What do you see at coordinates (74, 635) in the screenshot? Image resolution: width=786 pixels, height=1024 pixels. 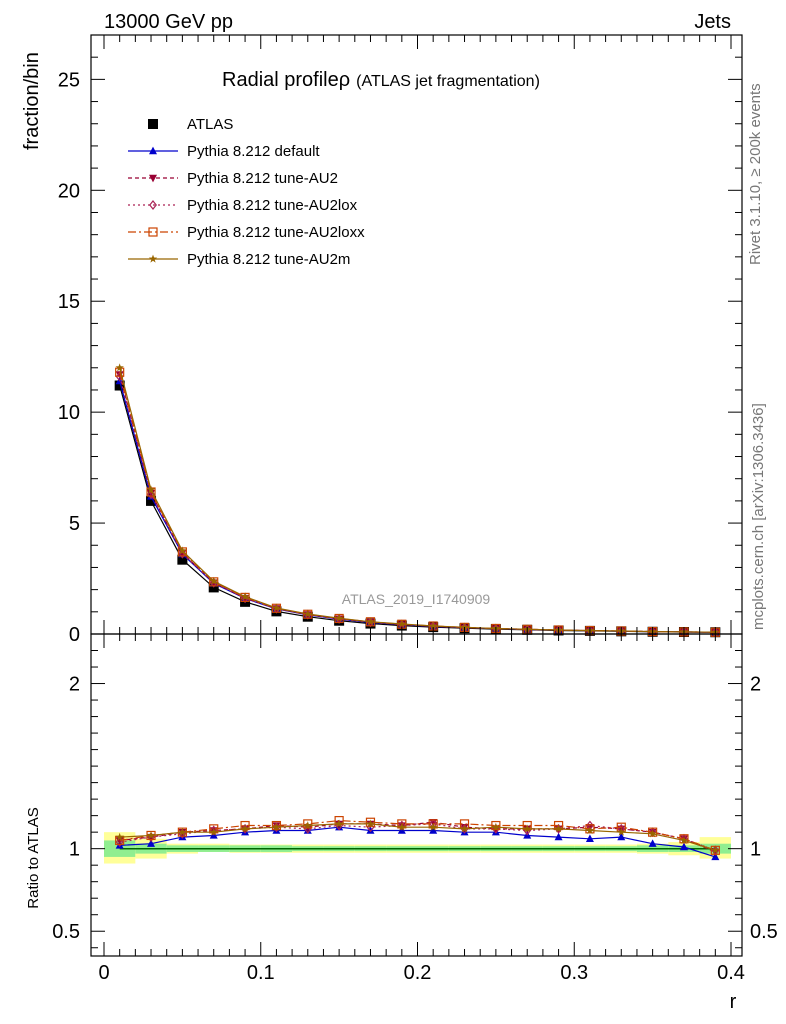 I see `main-y-tick-label: 0` at bounding box center [74, 635].